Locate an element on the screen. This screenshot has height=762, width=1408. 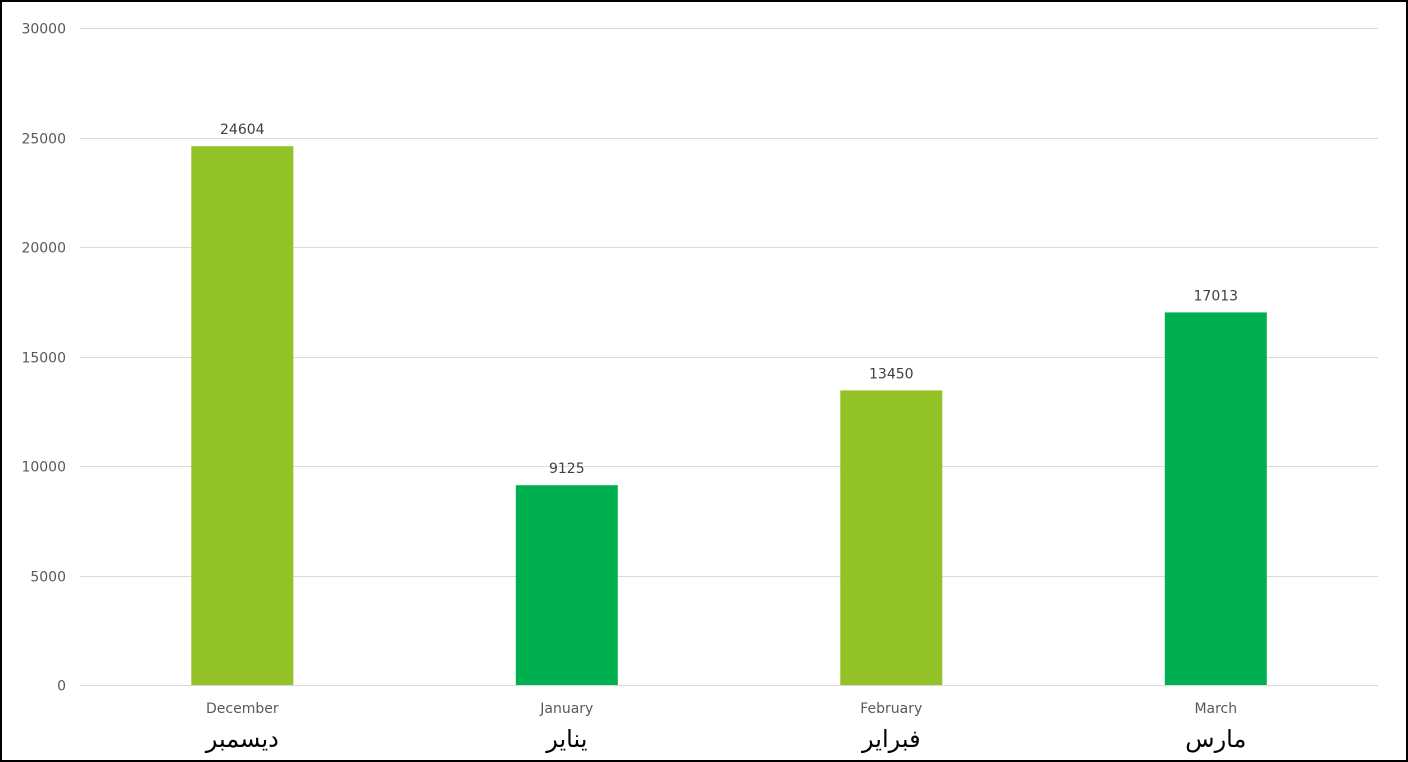
y-tick-label: 0 is located at coordinates (61, 687).